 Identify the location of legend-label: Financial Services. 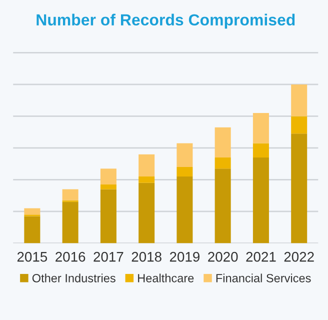
(263, 278).